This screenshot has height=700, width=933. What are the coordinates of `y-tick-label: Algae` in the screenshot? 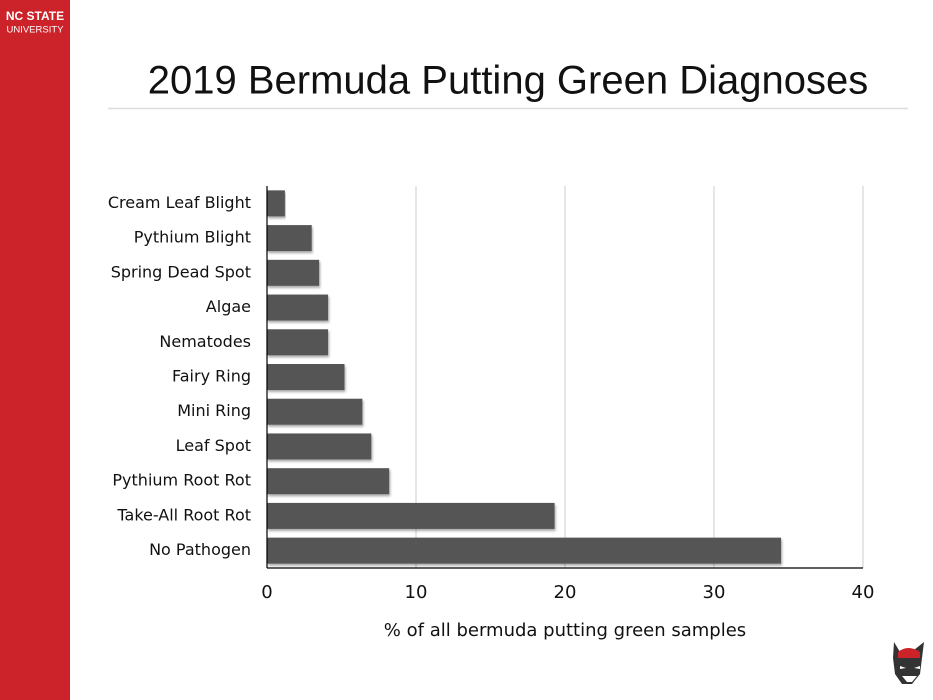 It's located at (228, 306).